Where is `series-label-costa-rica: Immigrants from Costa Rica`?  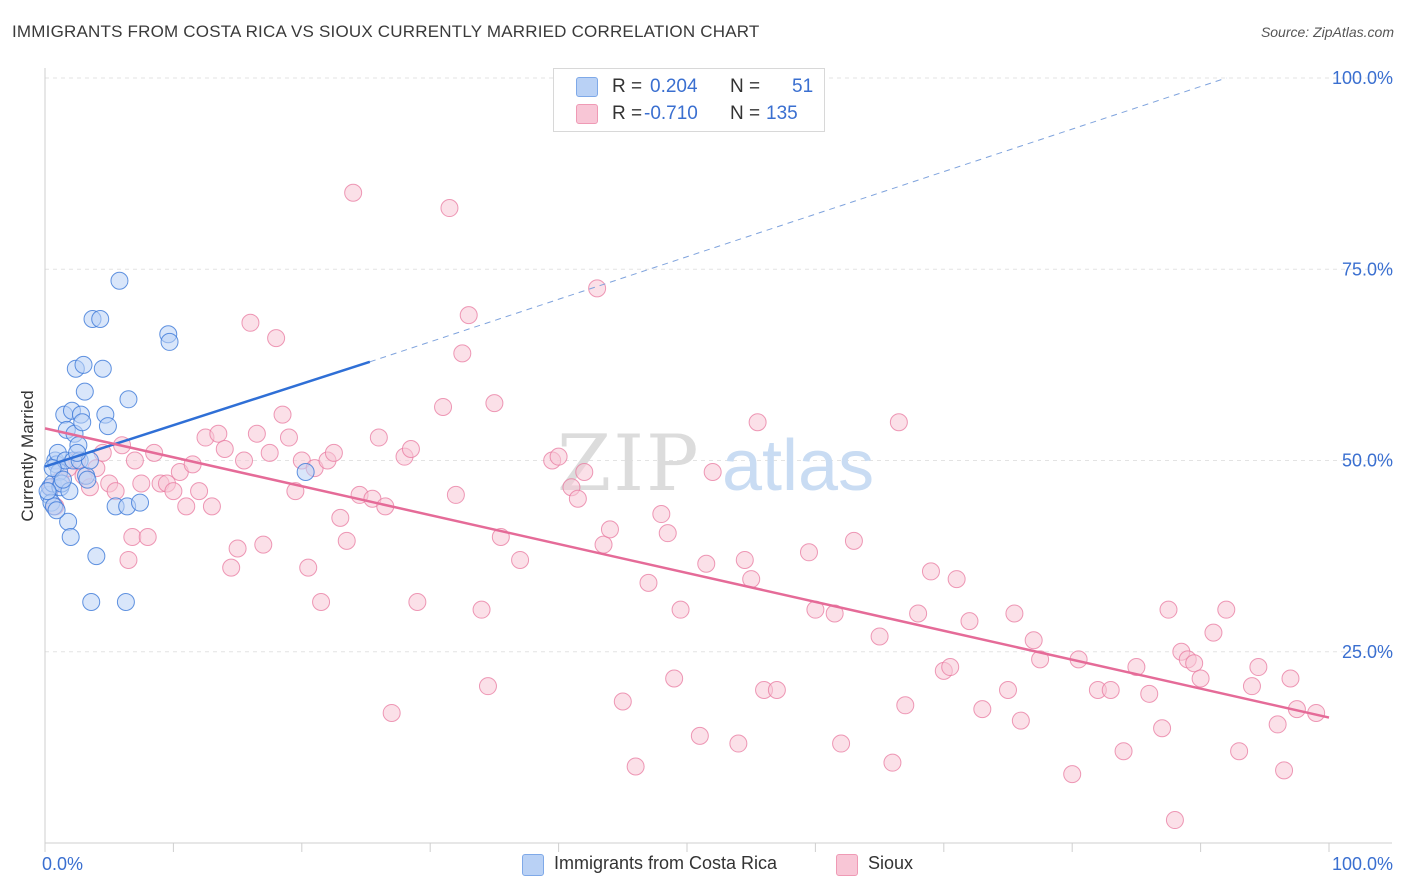
series-label-costa-rica: Immigrants from Costa Rica is located at coordinates (666, 863).